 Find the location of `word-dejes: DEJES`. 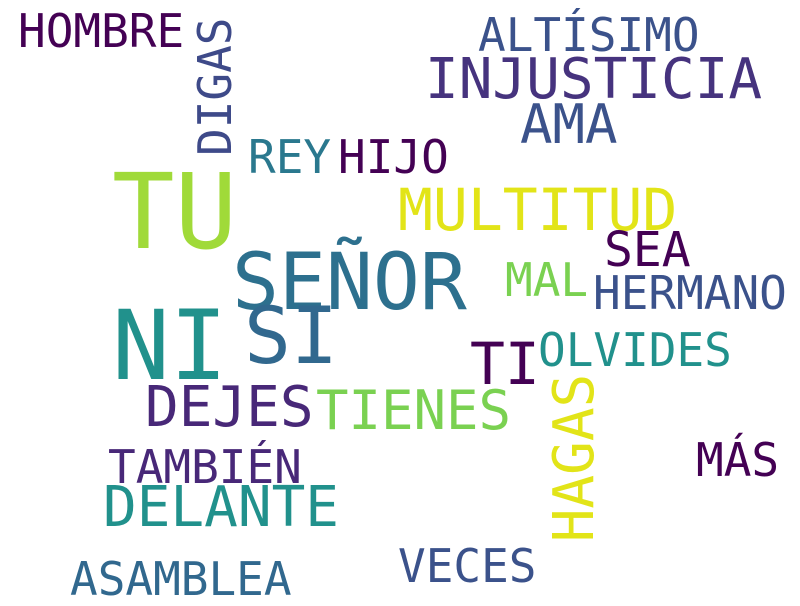

word-dejes: DEJES is located at coordinates (229, 407).